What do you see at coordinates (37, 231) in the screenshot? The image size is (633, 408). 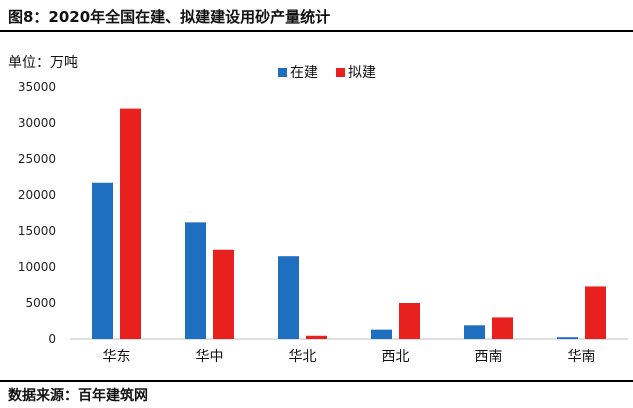 I see `y-tick-label: 15000` at bounding box center [37, 231].